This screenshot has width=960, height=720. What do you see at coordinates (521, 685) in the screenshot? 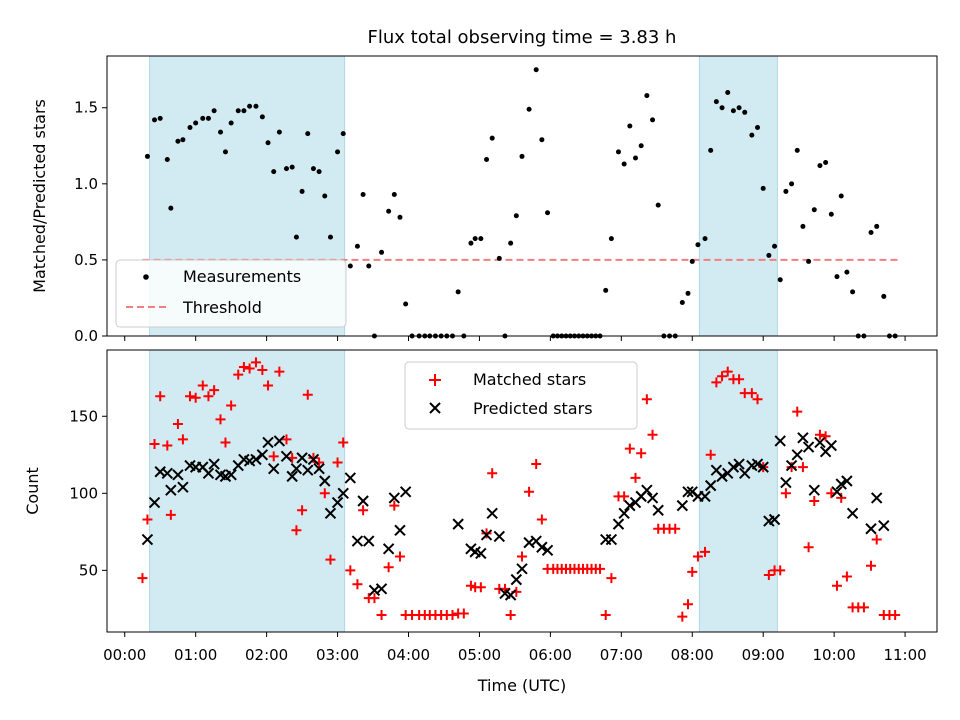
I see `x-axis-label: Time (UTC)` at bounding box center [521, 685].